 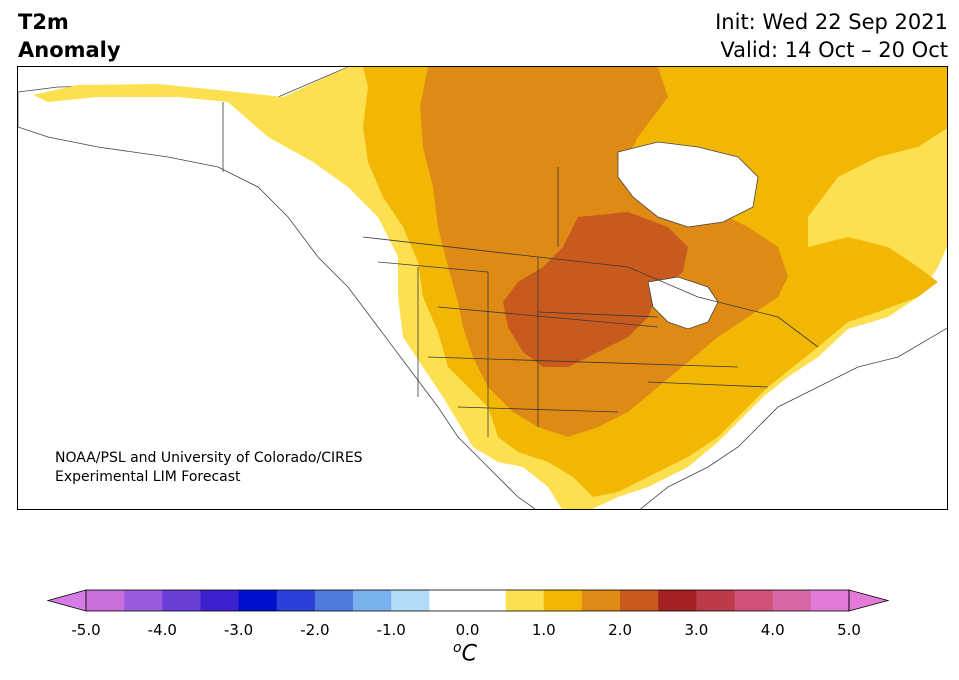 I want to click on great-lakes, so click(x=683, y=303).